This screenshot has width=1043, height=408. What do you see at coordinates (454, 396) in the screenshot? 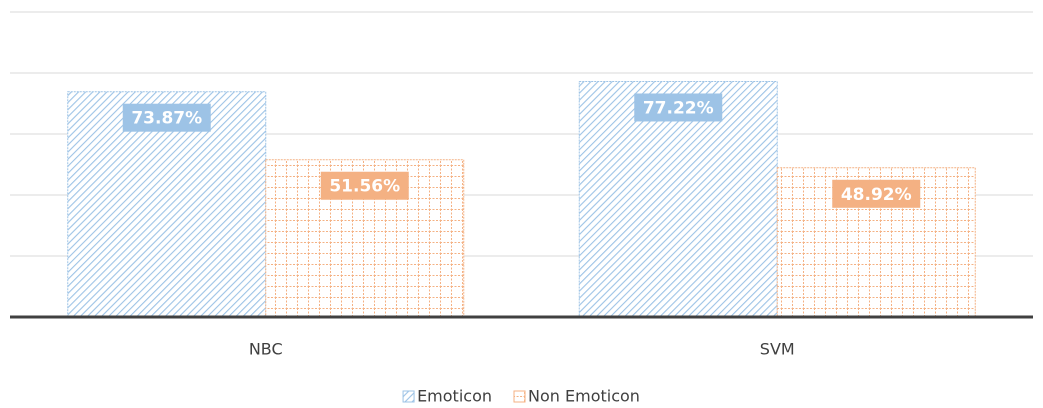
I see `legend-label: Emoticon` at bounding box center [454, 396].